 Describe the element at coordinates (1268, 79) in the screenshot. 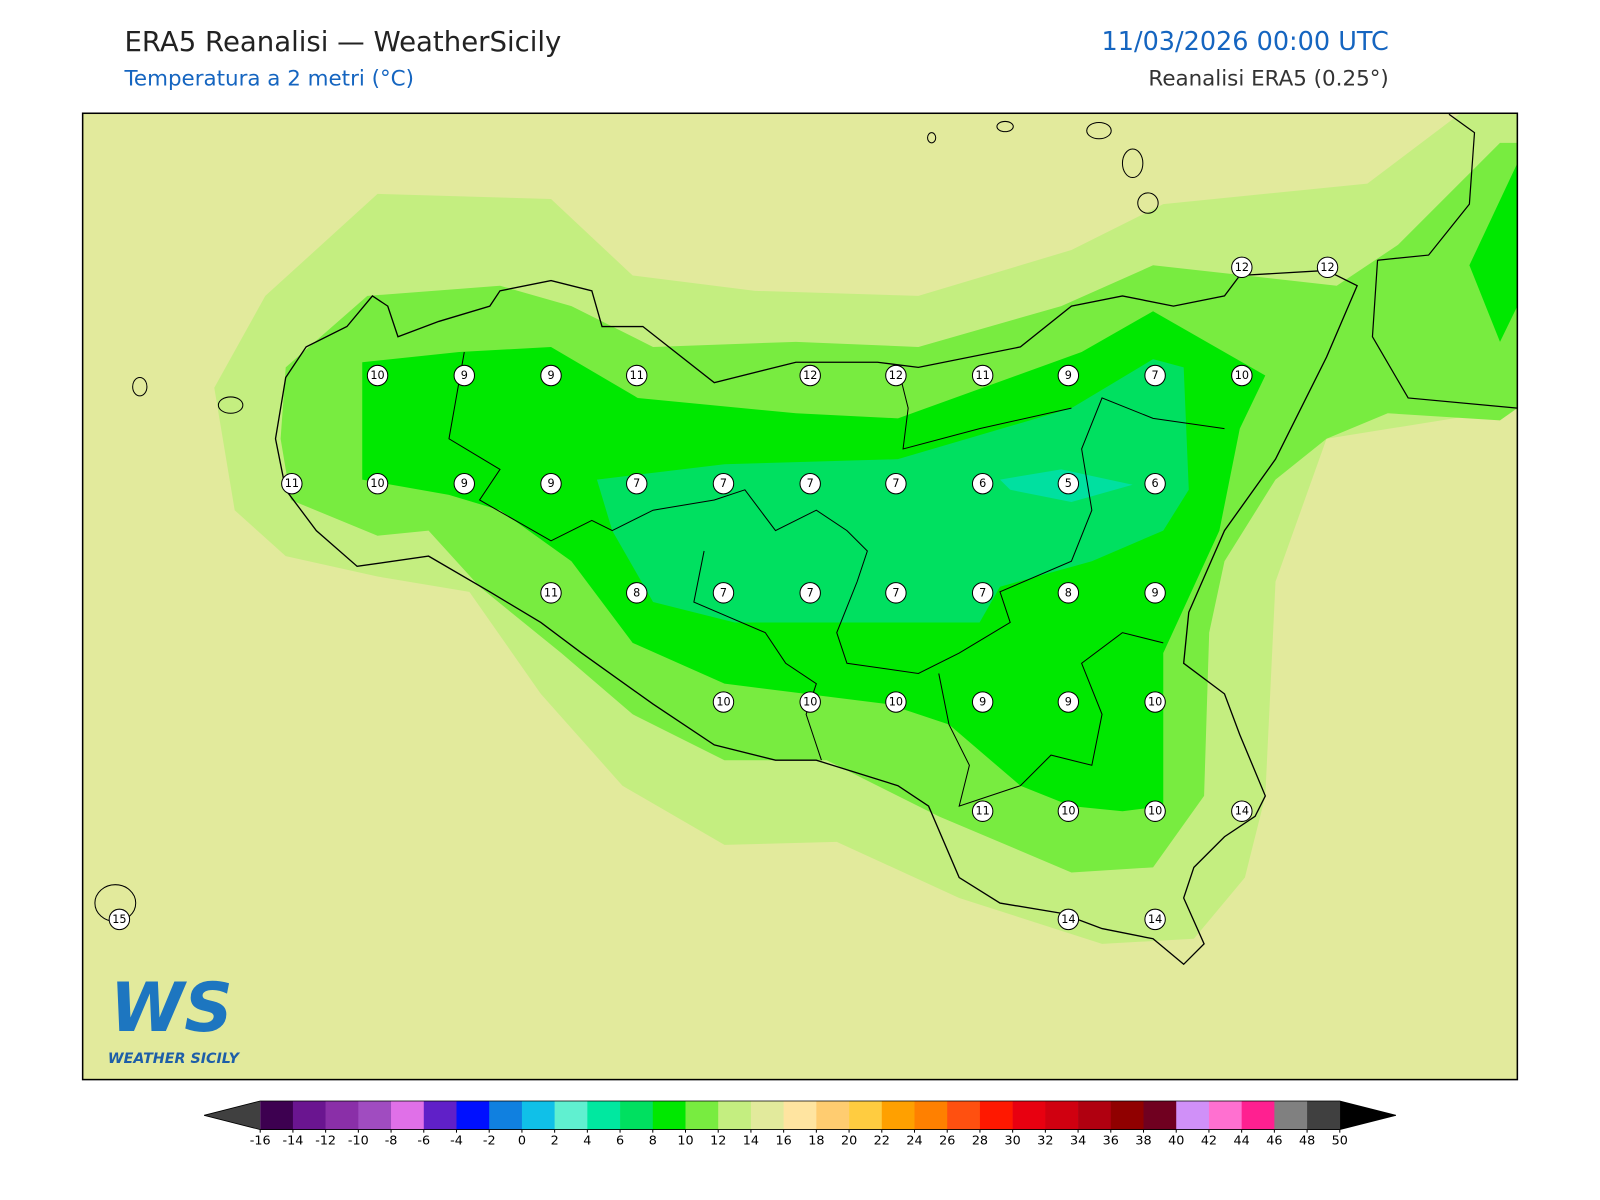

I see `source: Reanalisi ERA5 (0.25°)` at that location.